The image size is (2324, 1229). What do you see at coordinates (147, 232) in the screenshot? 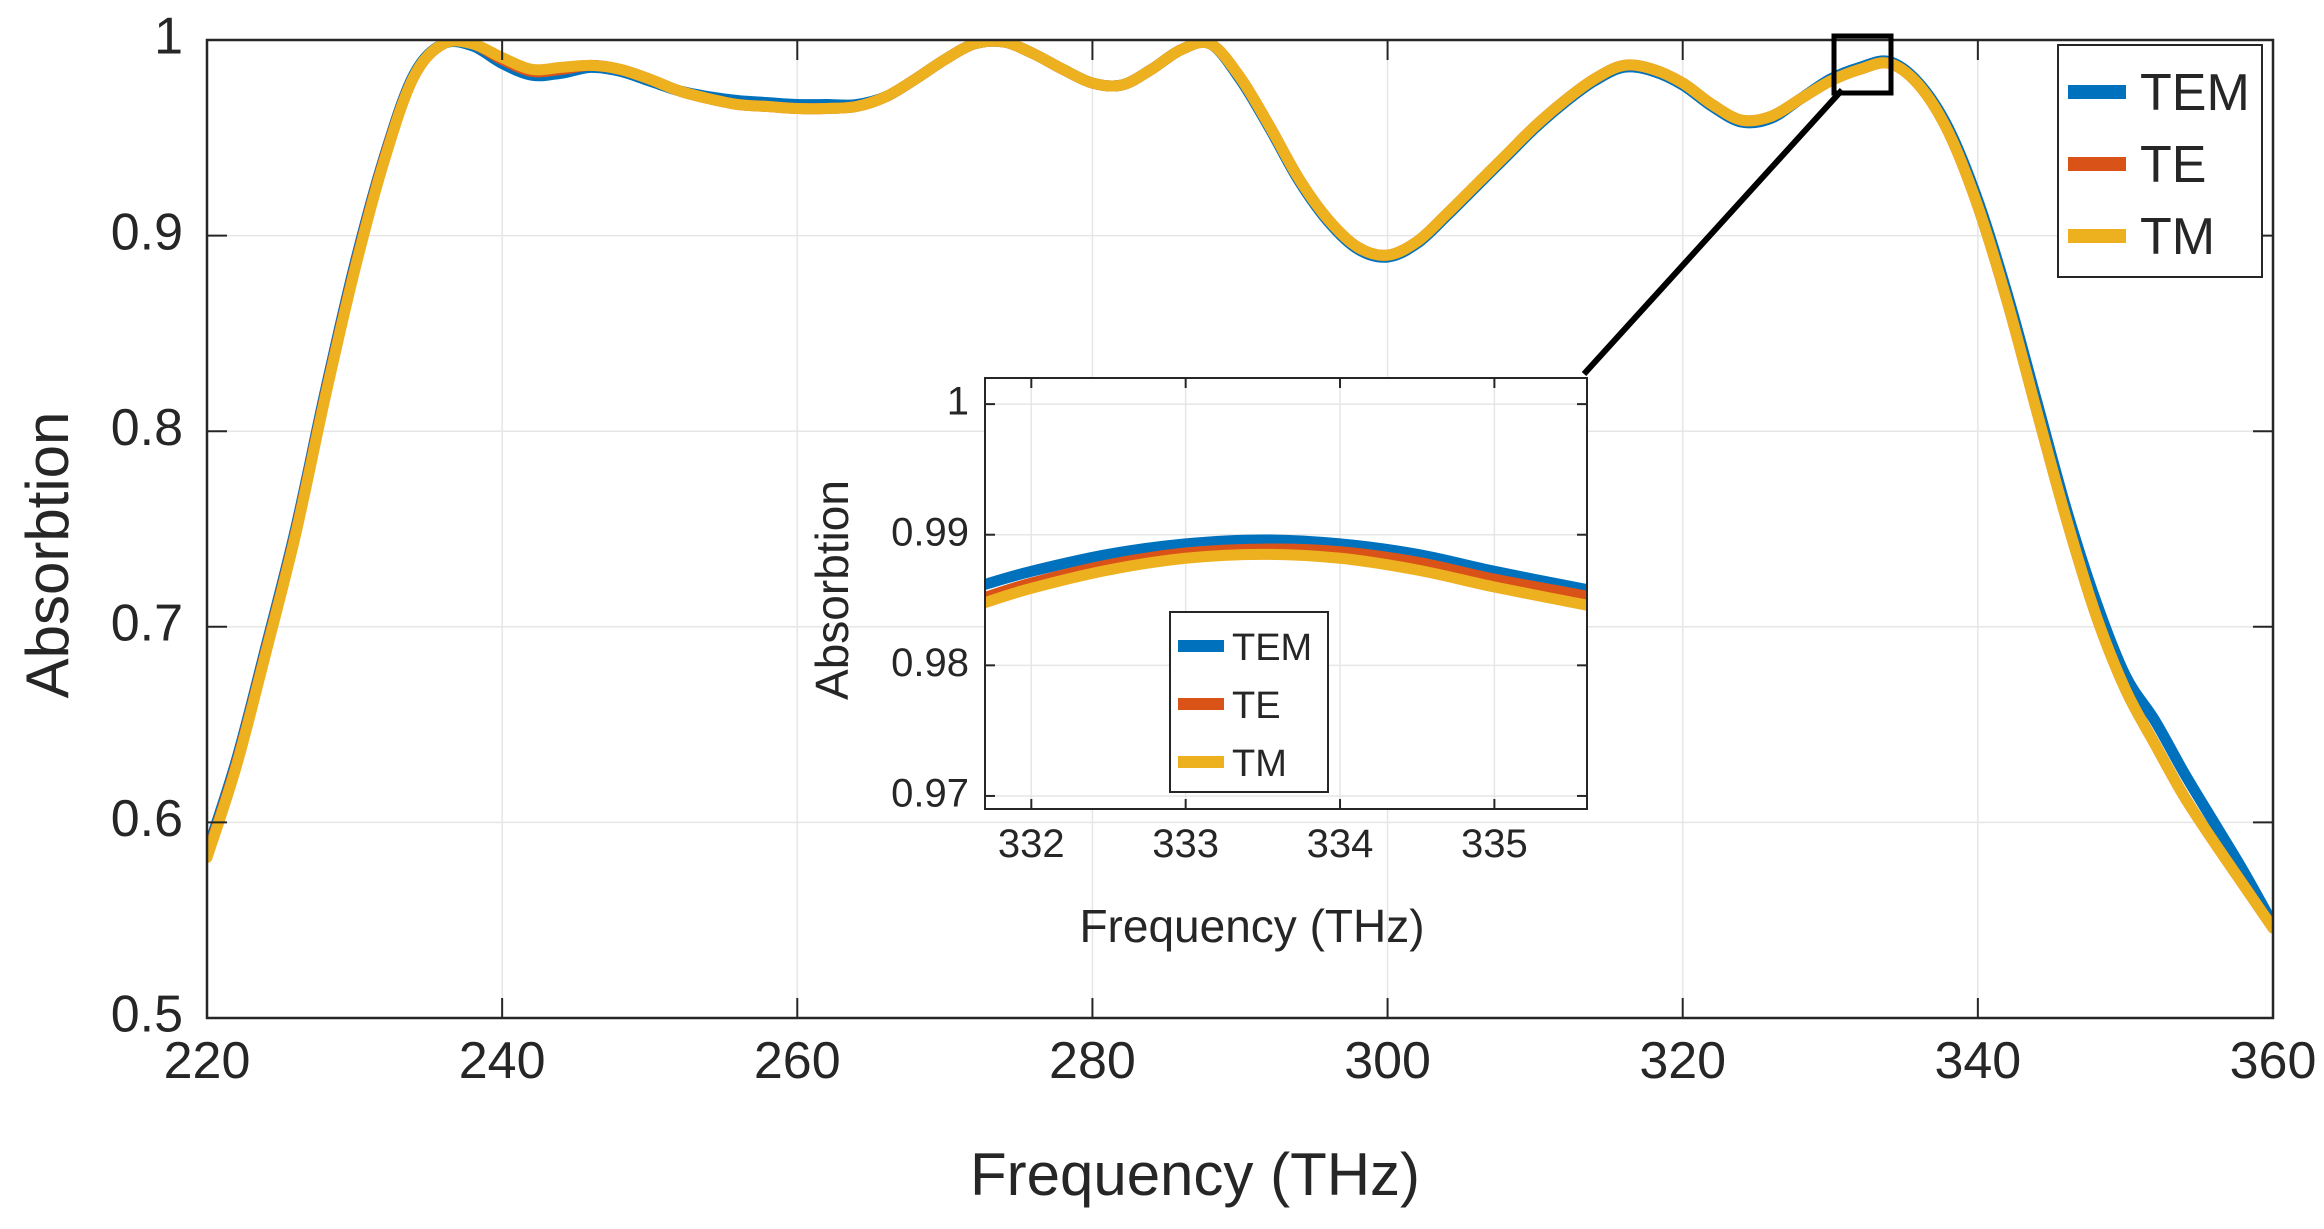
I see `main-y-tick-label: 0.9` at bounding box center [147, 232].